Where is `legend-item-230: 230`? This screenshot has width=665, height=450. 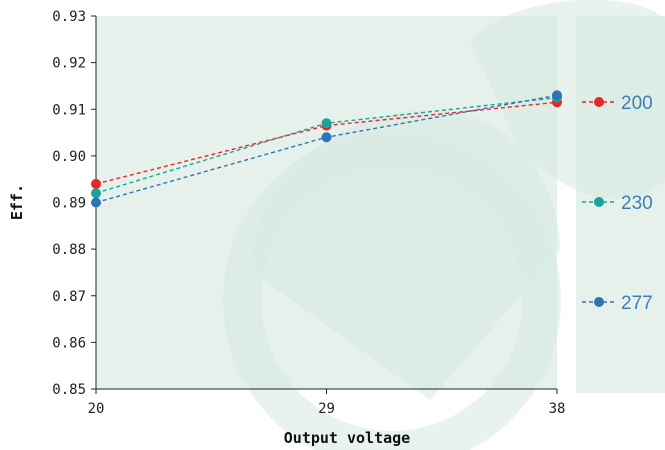
legend-item-230: 230 is located at coordinates (617, 203).